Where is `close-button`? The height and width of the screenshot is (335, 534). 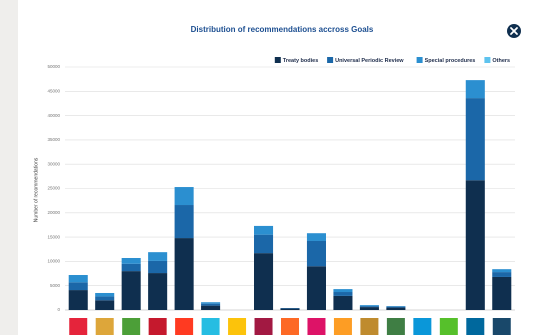 close-button is located at coordinates (514, 31).